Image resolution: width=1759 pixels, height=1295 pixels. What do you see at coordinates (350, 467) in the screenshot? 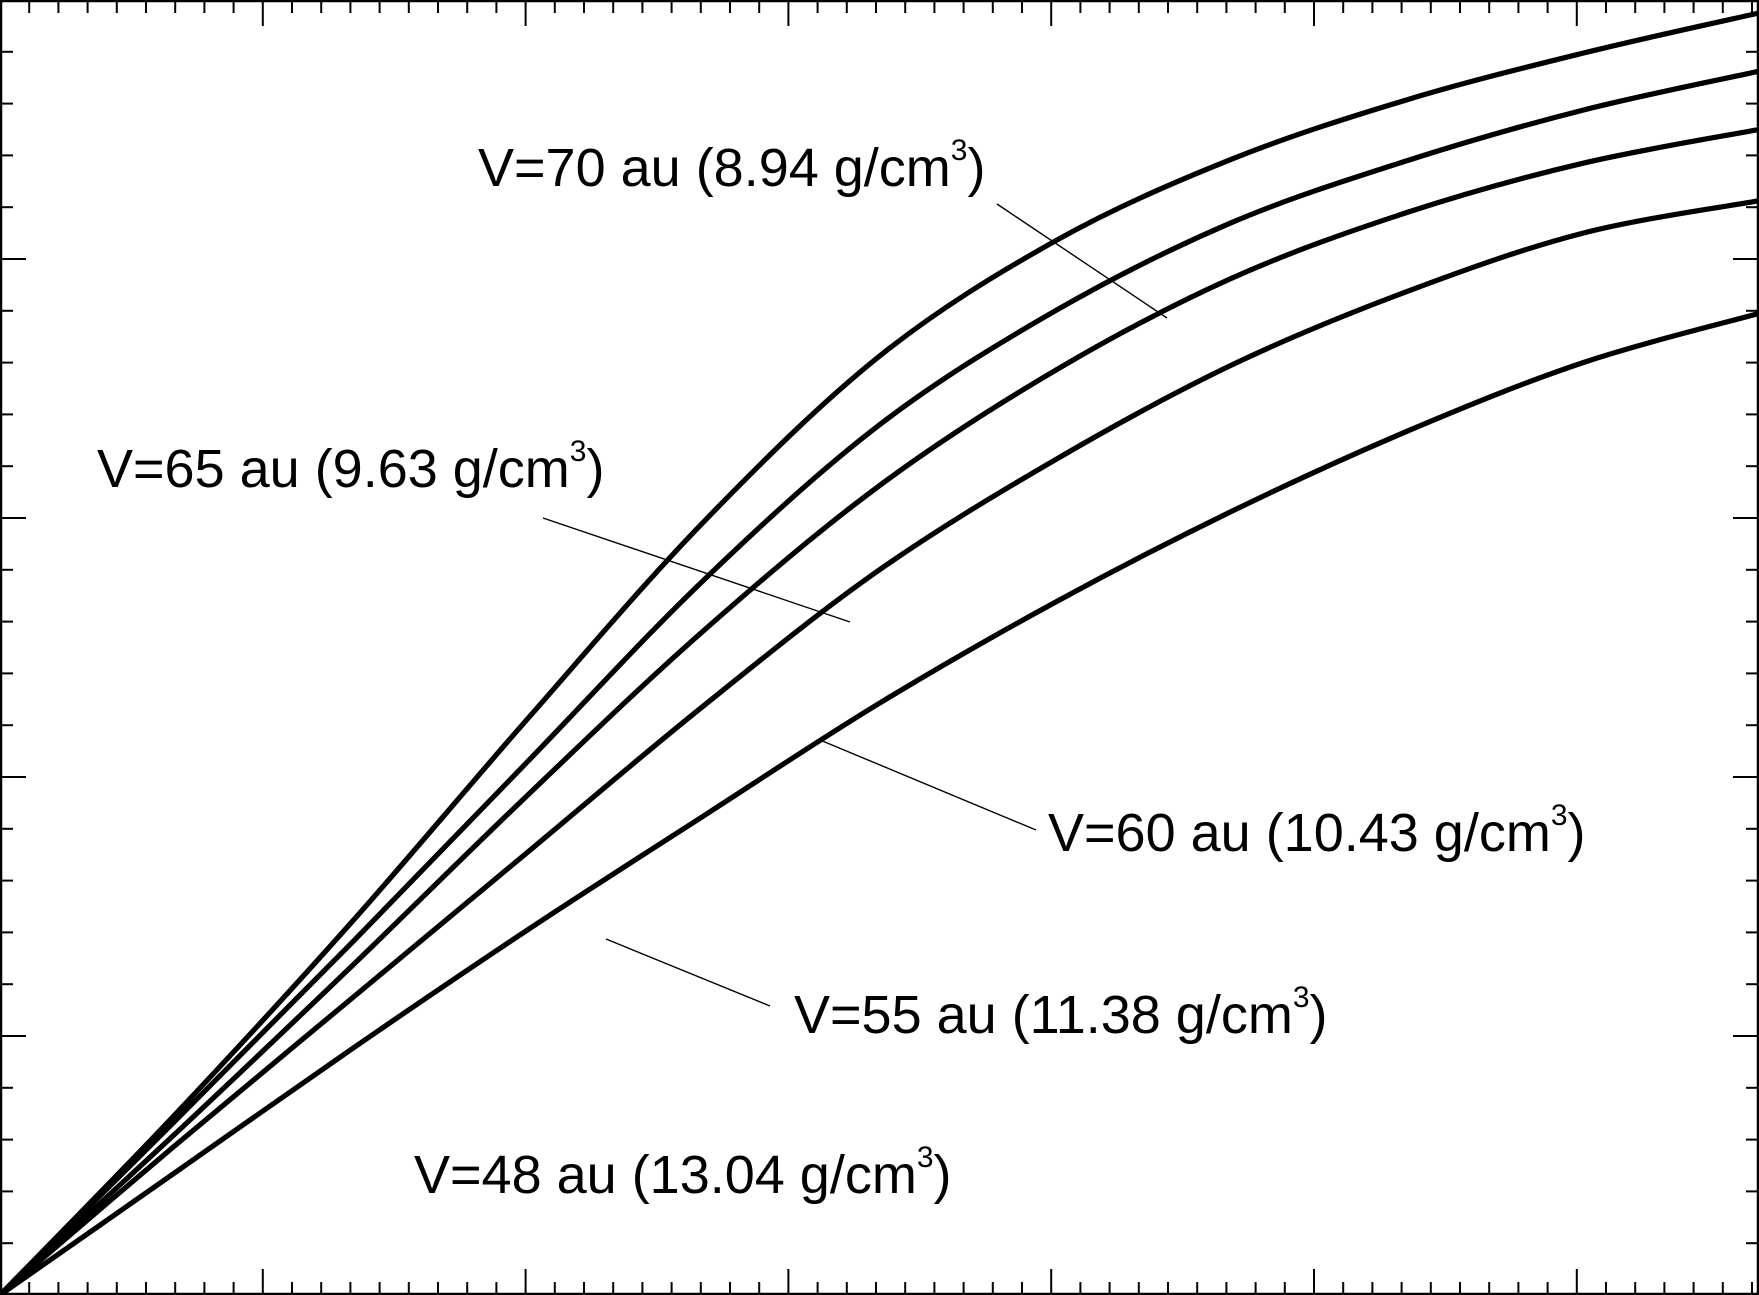
I see `annotation-label-2: V=65 au (9.63 g/cm3)` at bounding box center [350, 467].